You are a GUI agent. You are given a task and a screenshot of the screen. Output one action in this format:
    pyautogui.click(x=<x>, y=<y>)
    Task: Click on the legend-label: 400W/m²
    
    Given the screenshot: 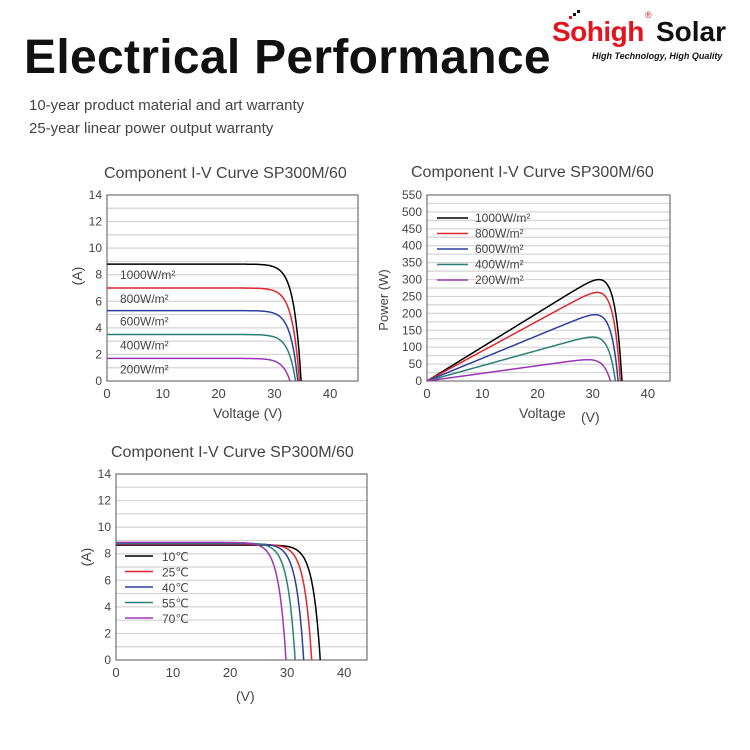 What is the action you would take?
    pyautogui.click(x=499, y=265)
    